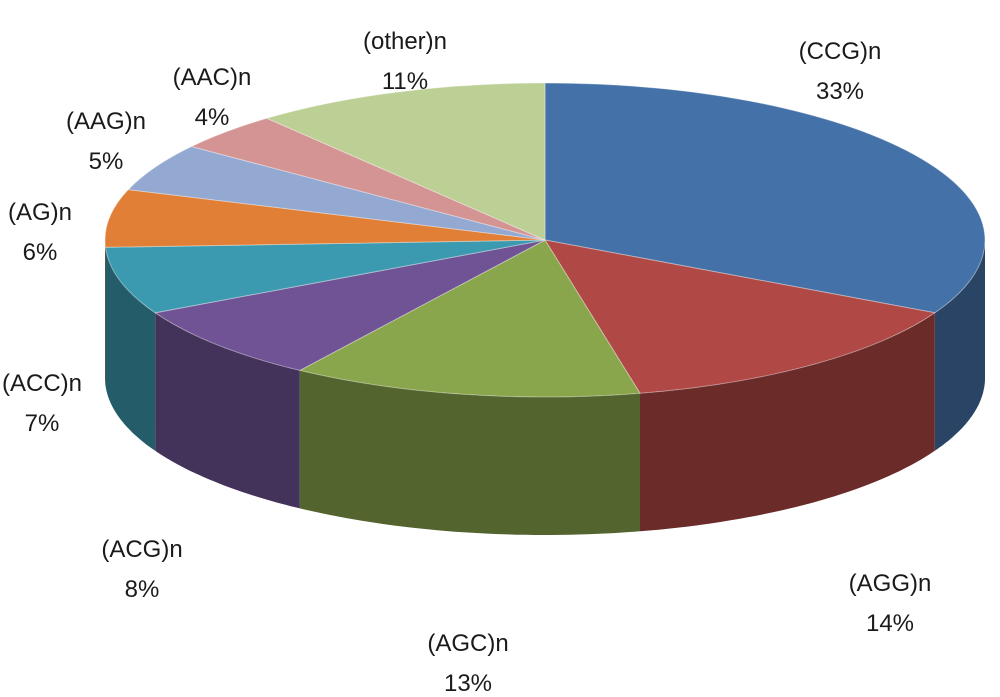 This screenshot has height=697, width=1000. What do you see at coordinates (42, 383) in the screenshot?
I see `slice-name-accn: (ACC)n` at bounding box center [42, 383].